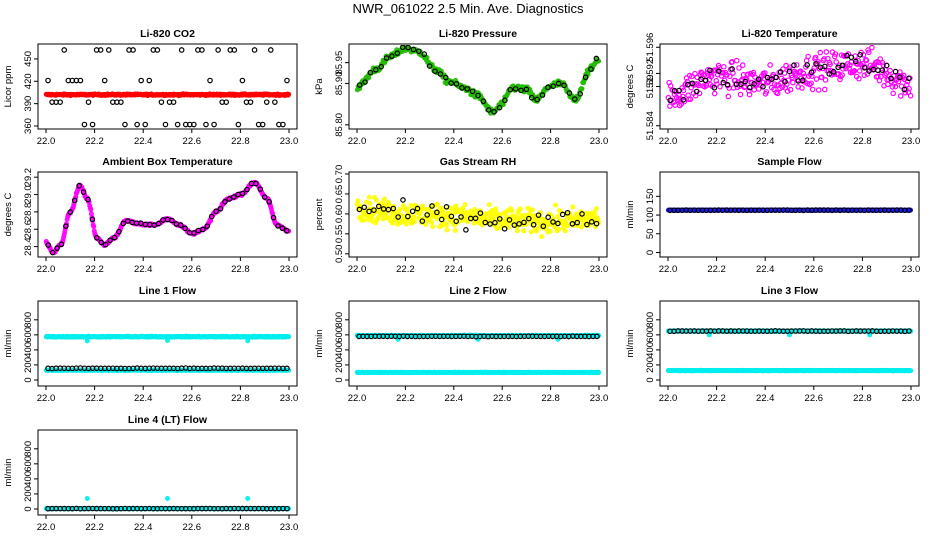 This screenshot has width=936, height=540. What do you see at coordinates (339, 234) in the screenshot?
I see `y-tick-label: 0.55` at bounding box center [339, 234].